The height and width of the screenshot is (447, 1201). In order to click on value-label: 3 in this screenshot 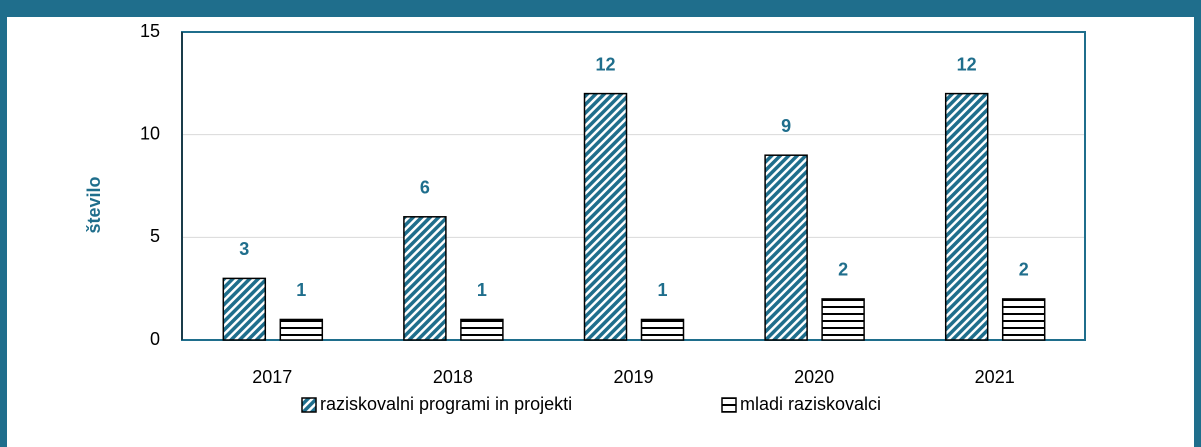, I will do `click(244, 249)`.